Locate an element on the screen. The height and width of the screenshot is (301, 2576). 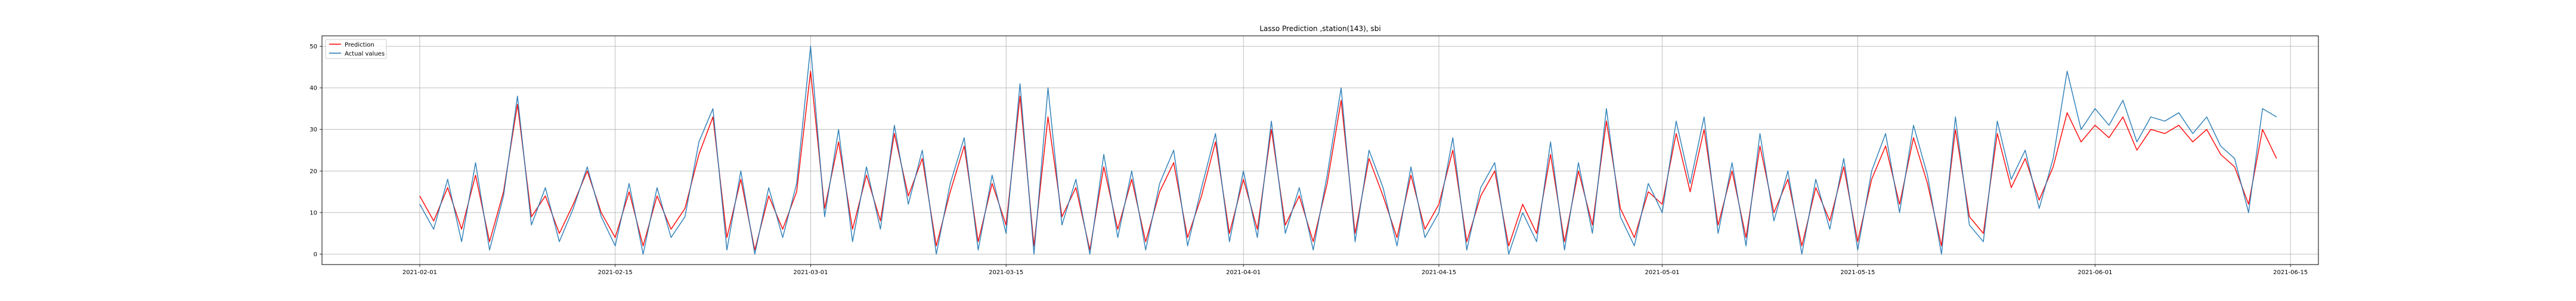
y-tick-label: 30 is located at coordinates (313, 130).